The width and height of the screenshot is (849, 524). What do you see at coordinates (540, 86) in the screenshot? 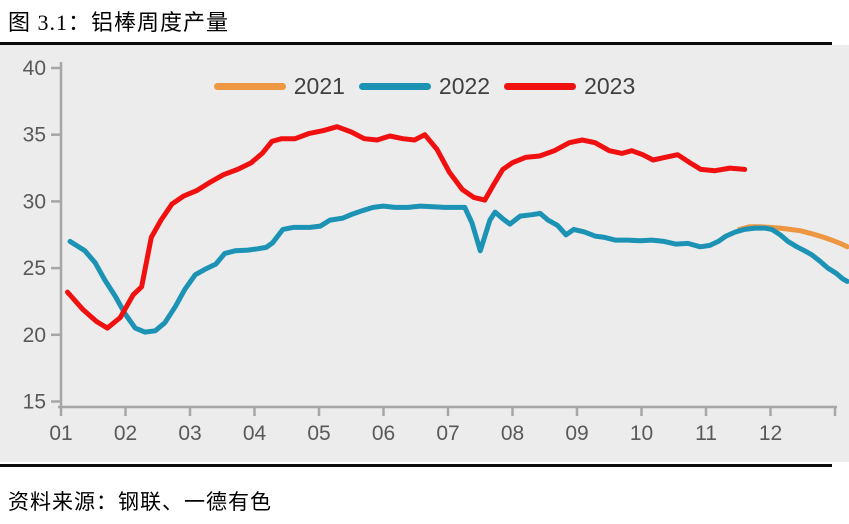
I see `legend-swatch-2023-icon` at bounding box center [540, 86].